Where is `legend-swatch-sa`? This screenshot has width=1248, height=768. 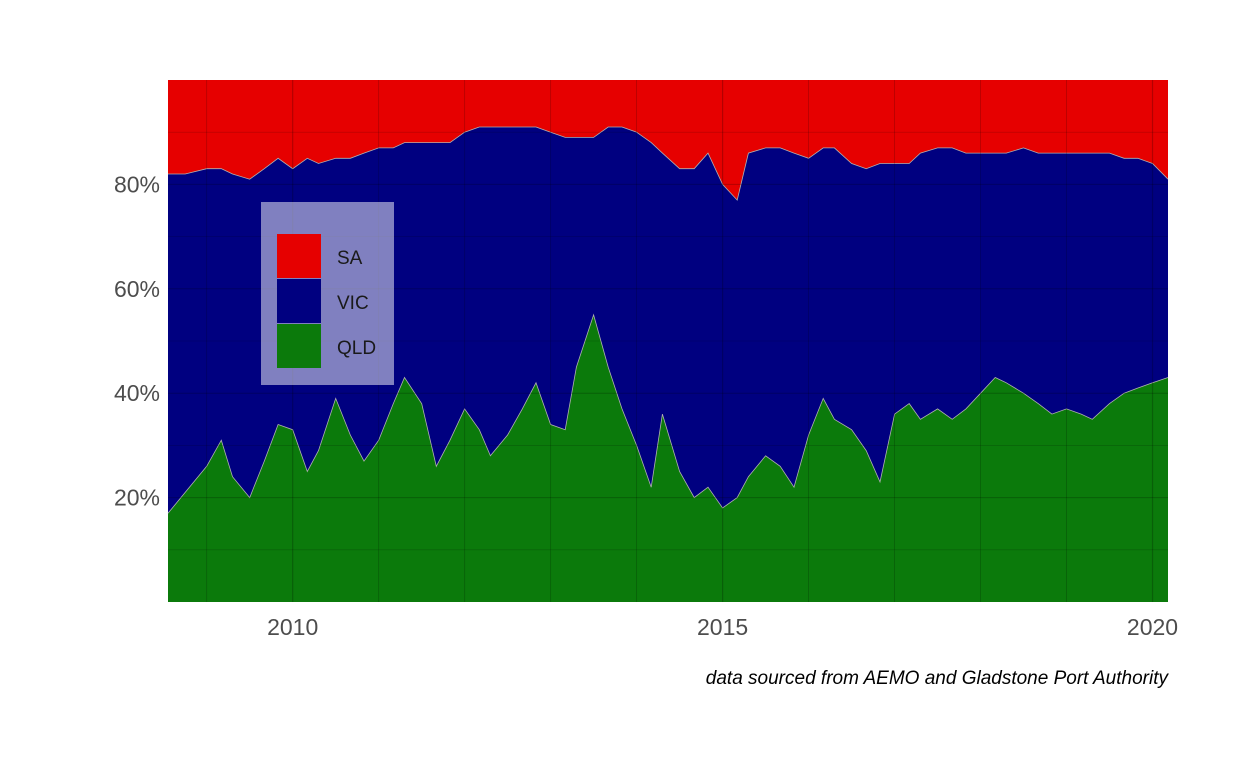 legend-swatch-sa is located at coordinates (299, 256).